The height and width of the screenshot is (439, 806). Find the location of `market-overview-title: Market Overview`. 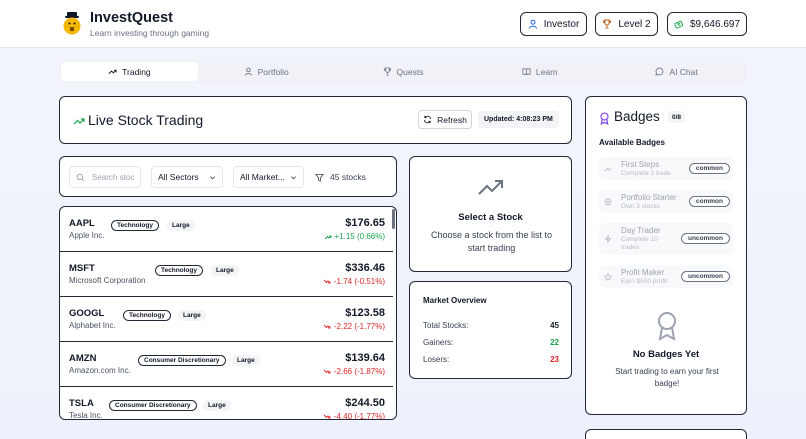

market-overview-title: Market Overview is located at coordinates (455, 300).